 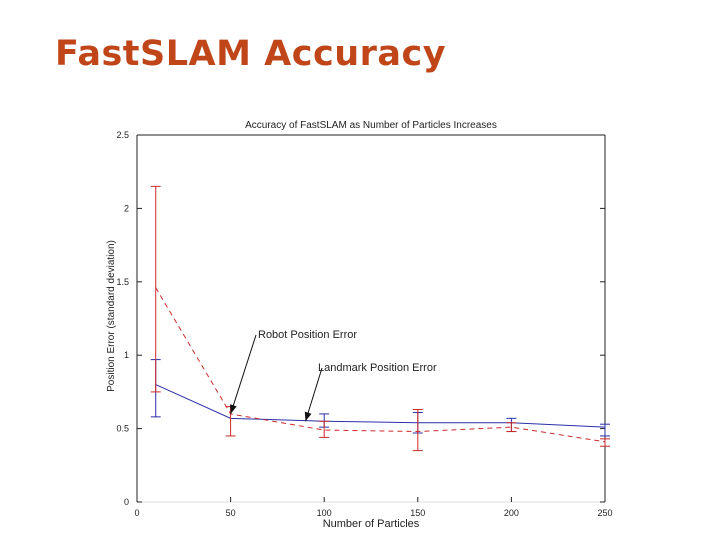 What do you see at coordinates (324, 513) in the screenshot?
I see `x-tick-label: 100` at bounding box center [324, 513].